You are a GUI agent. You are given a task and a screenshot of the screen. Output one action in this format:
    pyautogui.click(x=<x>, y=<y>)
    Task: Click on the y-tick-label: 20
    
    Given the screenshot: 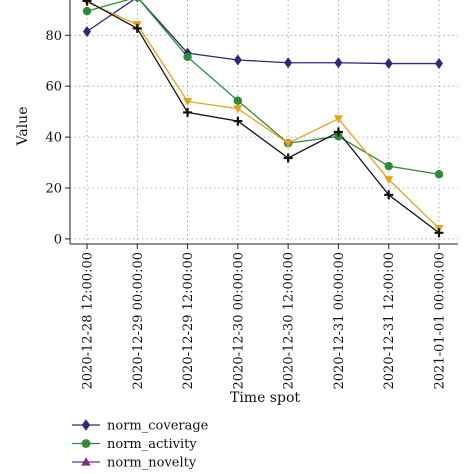 What is the action you would take?
    pyautogui.click(x=53, y=189)
    